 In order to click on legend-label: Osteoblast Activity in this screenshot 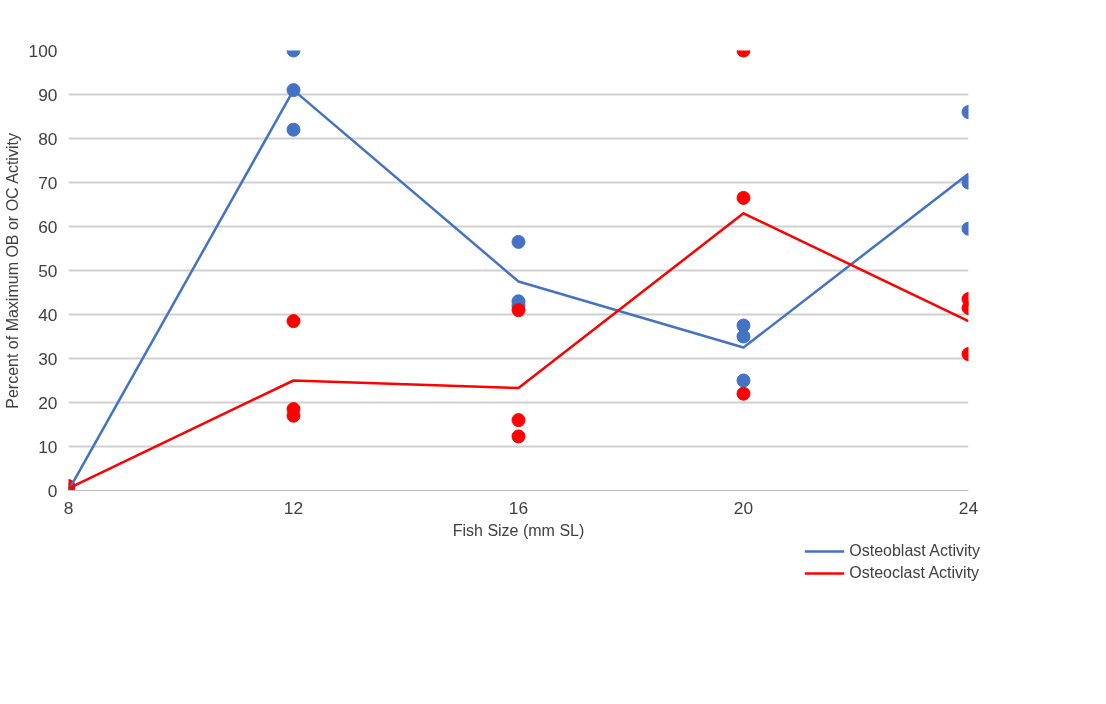, I will do `click(914, 551)`.